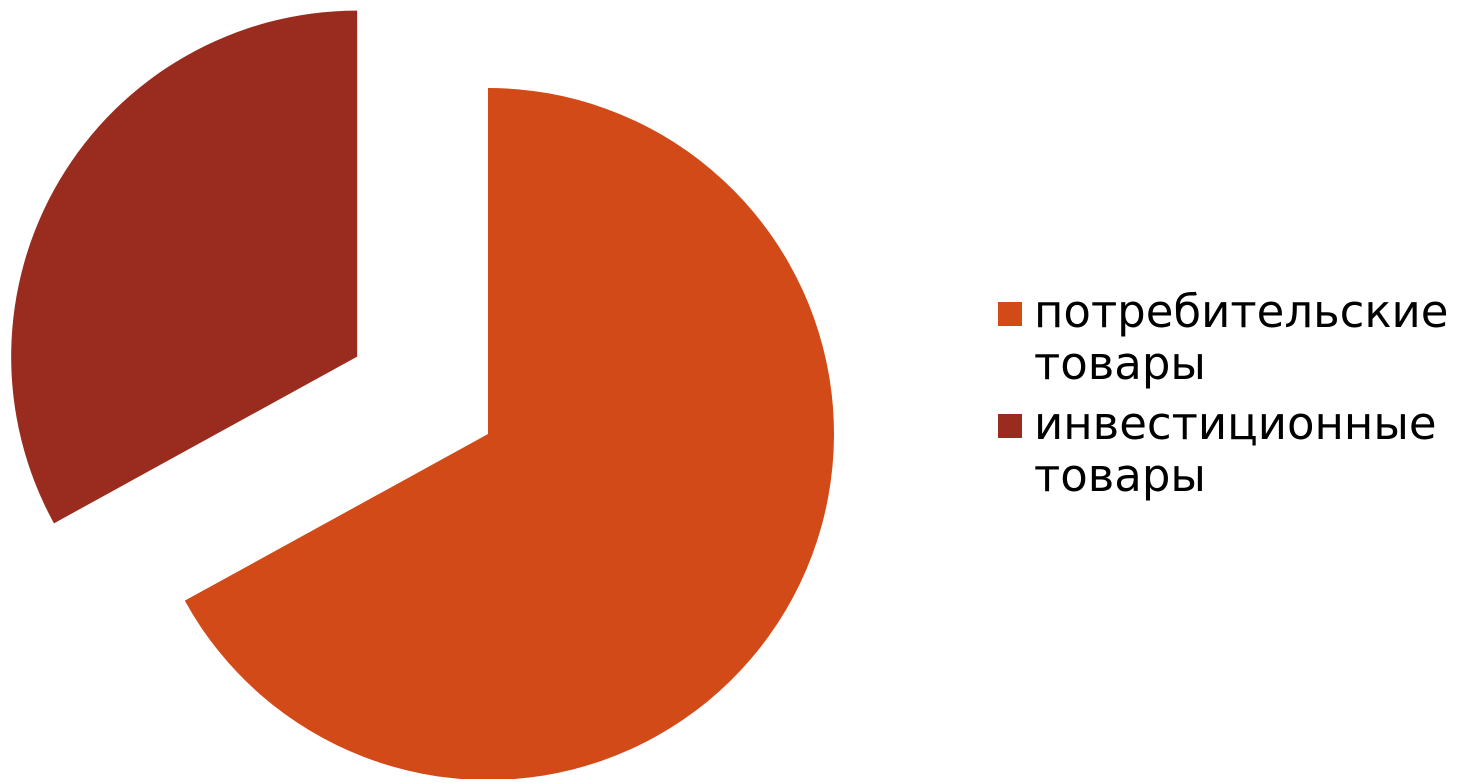  I want to click on legend-label-investment-goods: инвестиционные товары, so click(1235, 449).